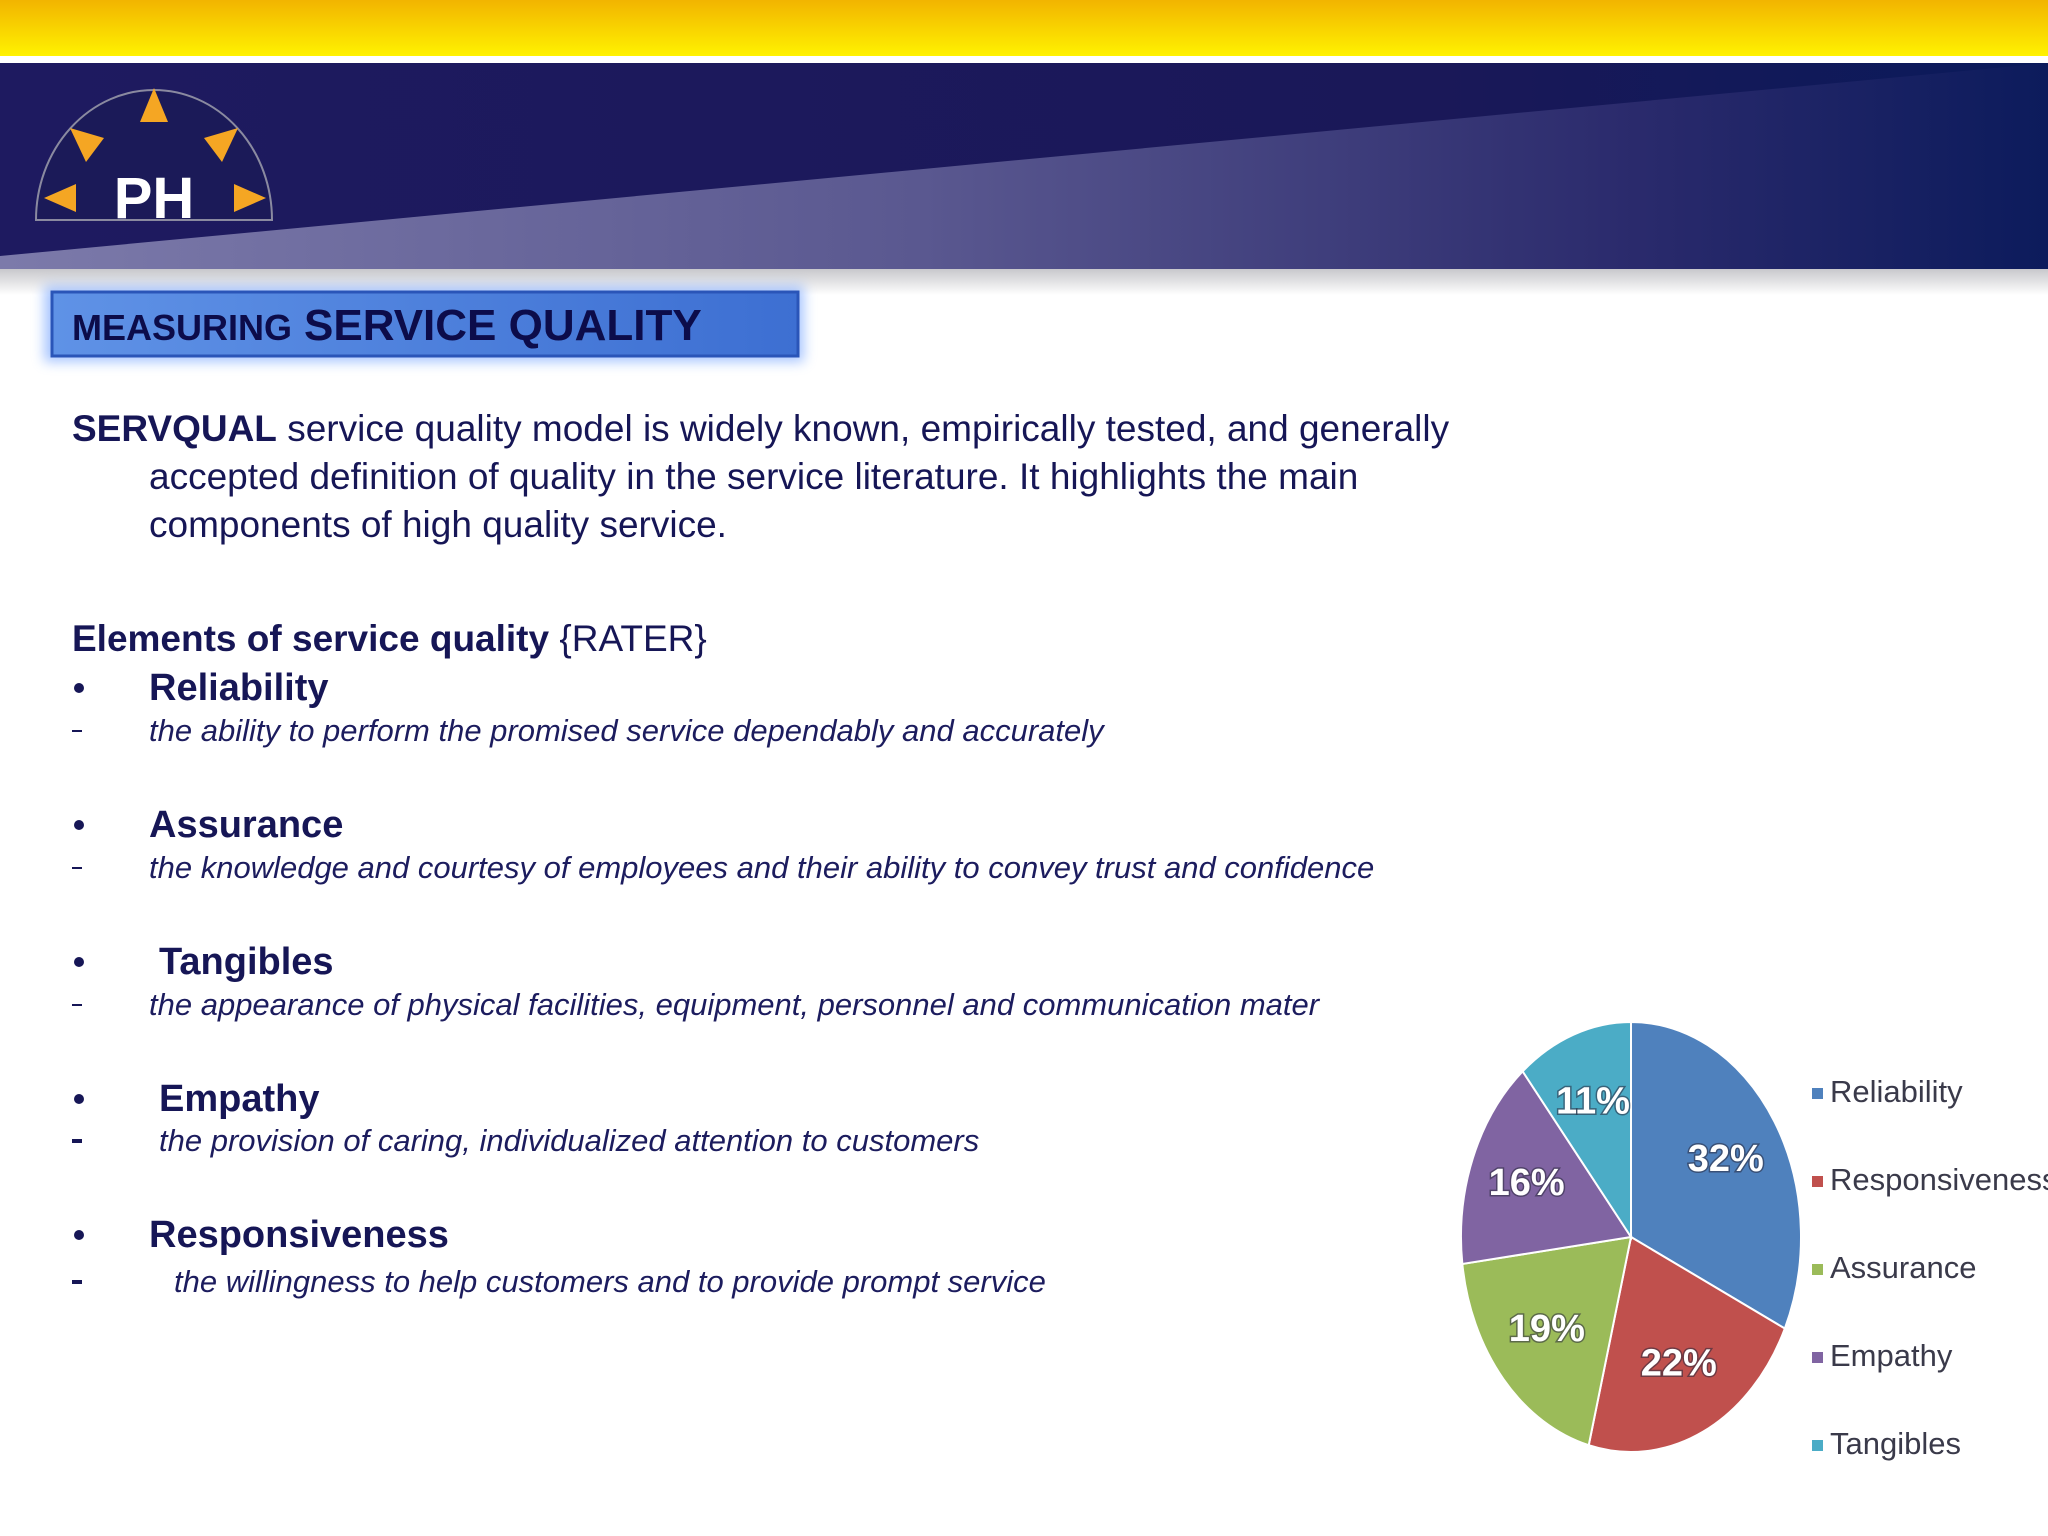 This screenshot has height=1536, width=2048. Describe the element at coordinates (1895, 1443) in the screenshot. I see `legend-label: Tangibles` at that location.